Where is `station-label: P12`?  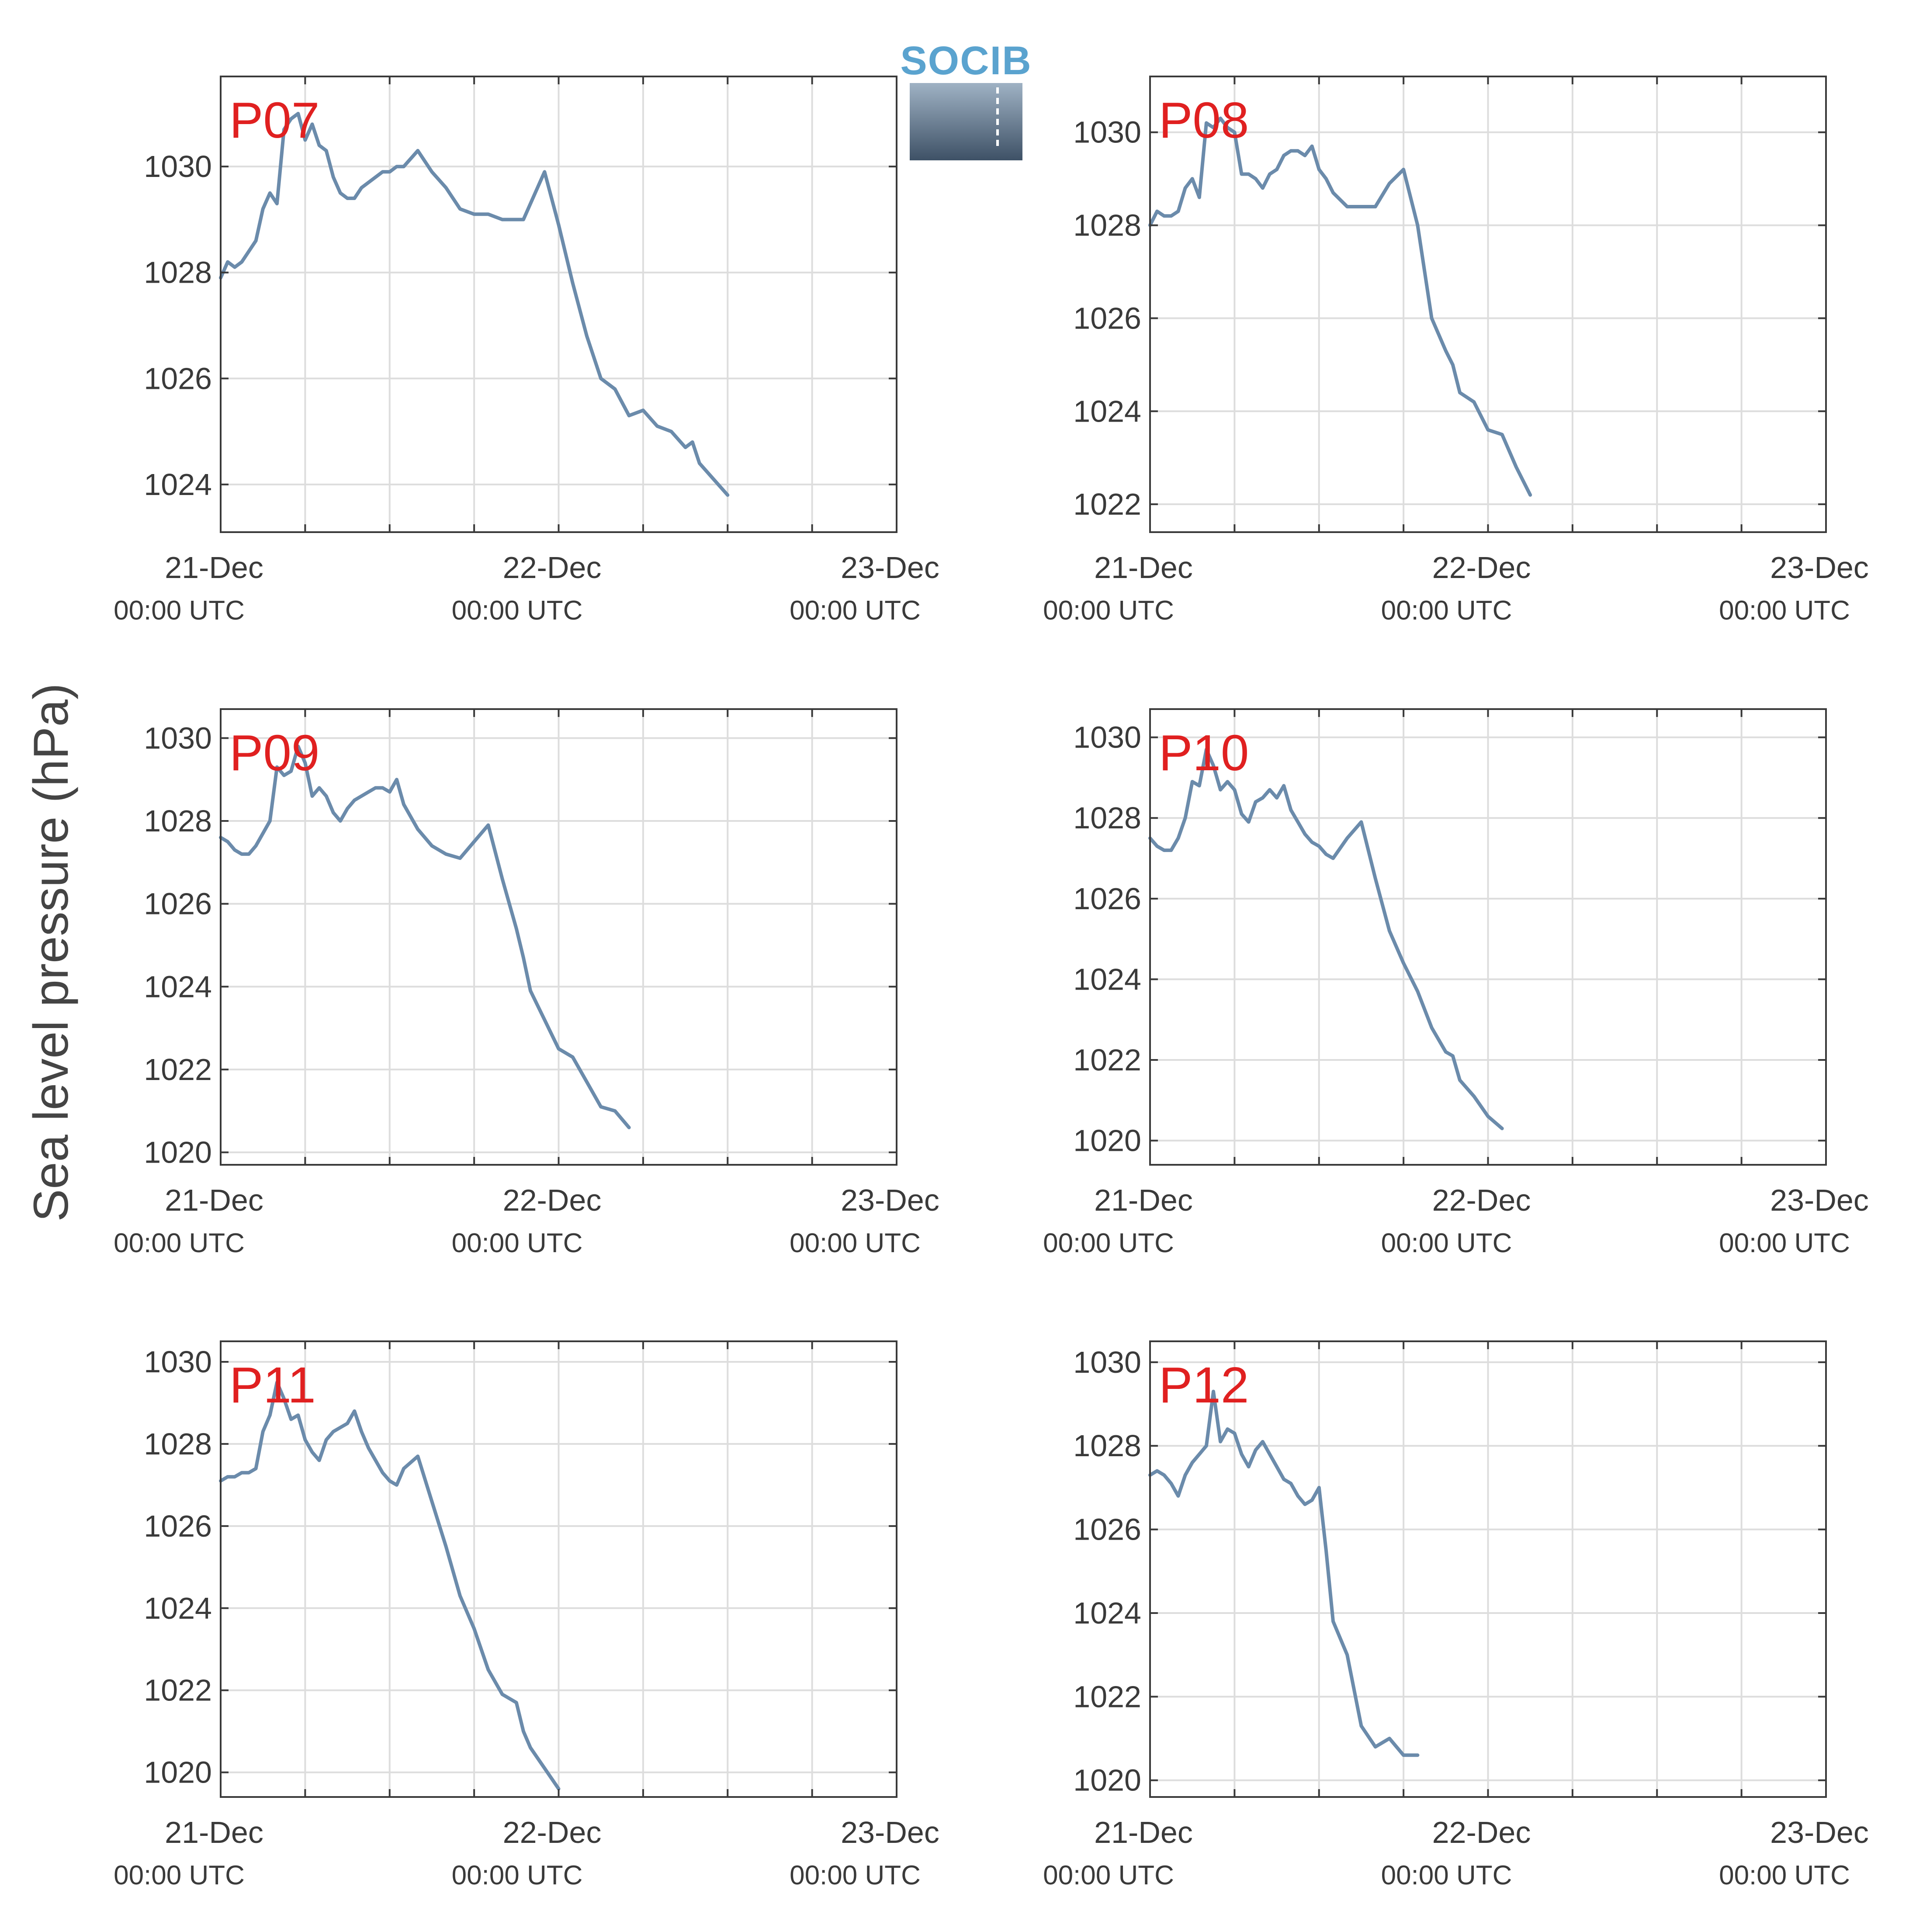 station-label: P12 is located at coordinates (1204, 1385).